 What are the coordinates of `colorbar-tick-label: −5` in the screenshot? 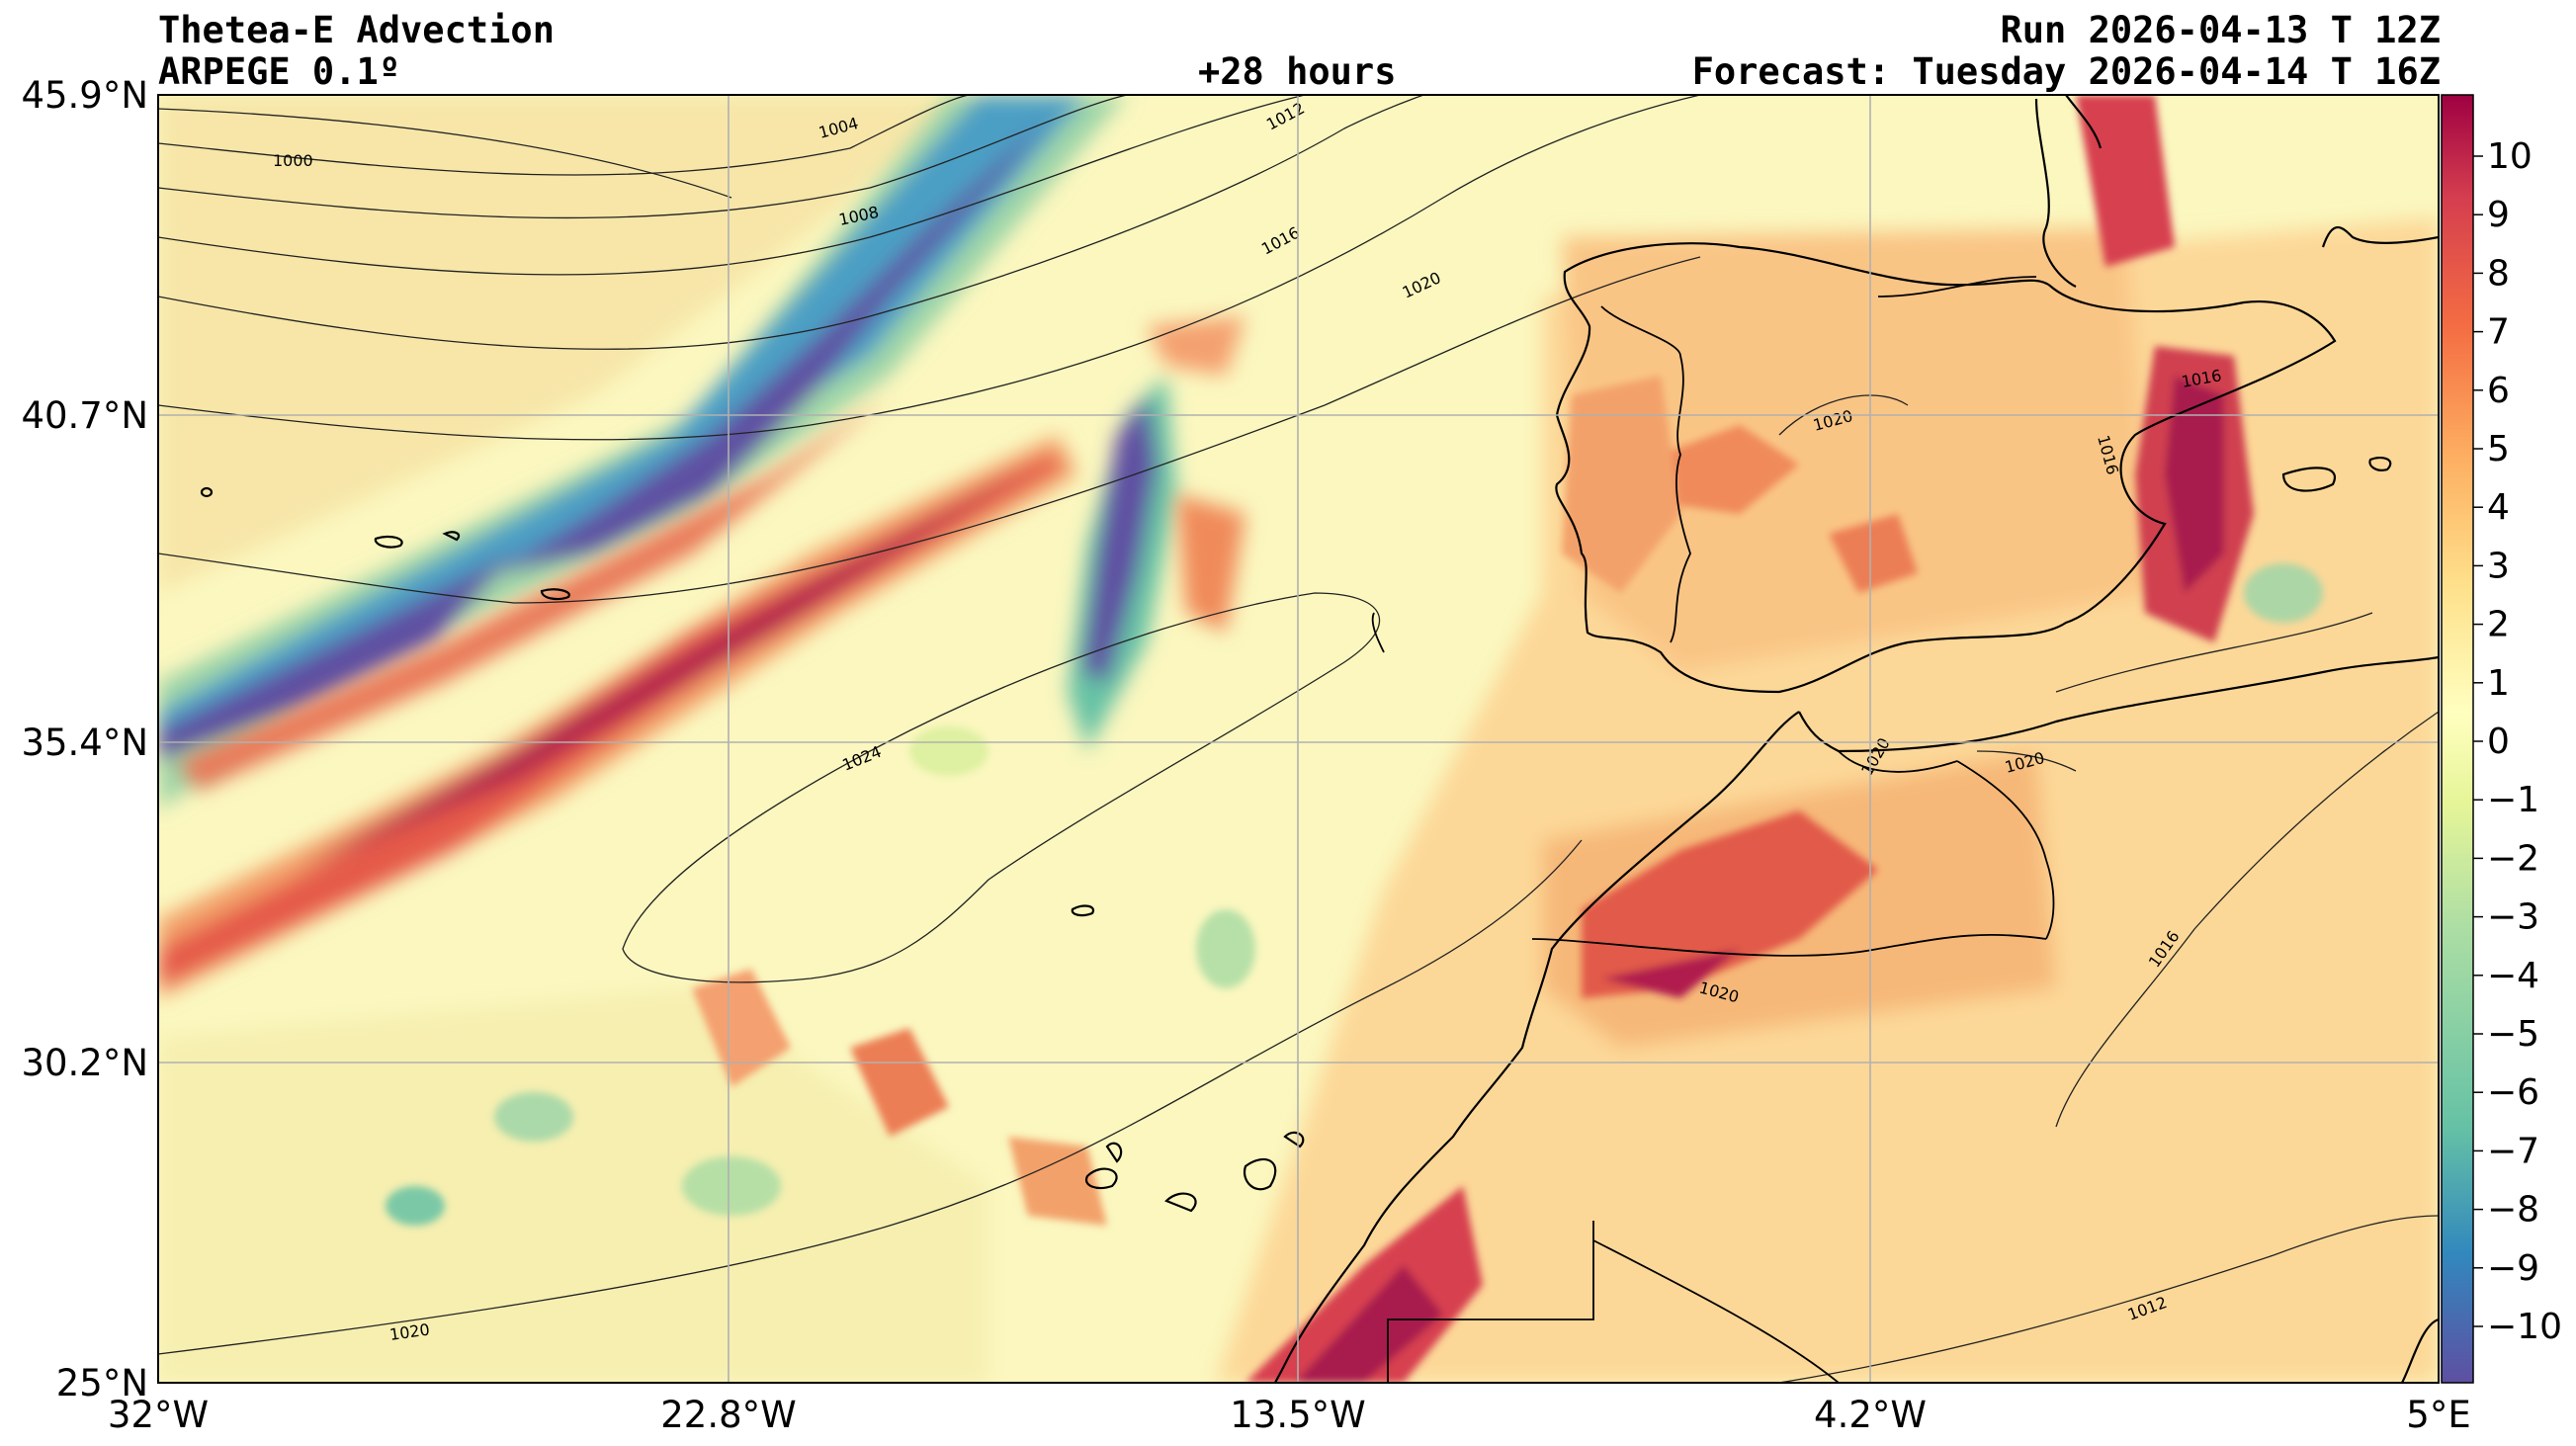 It's located at (2513, 1034).